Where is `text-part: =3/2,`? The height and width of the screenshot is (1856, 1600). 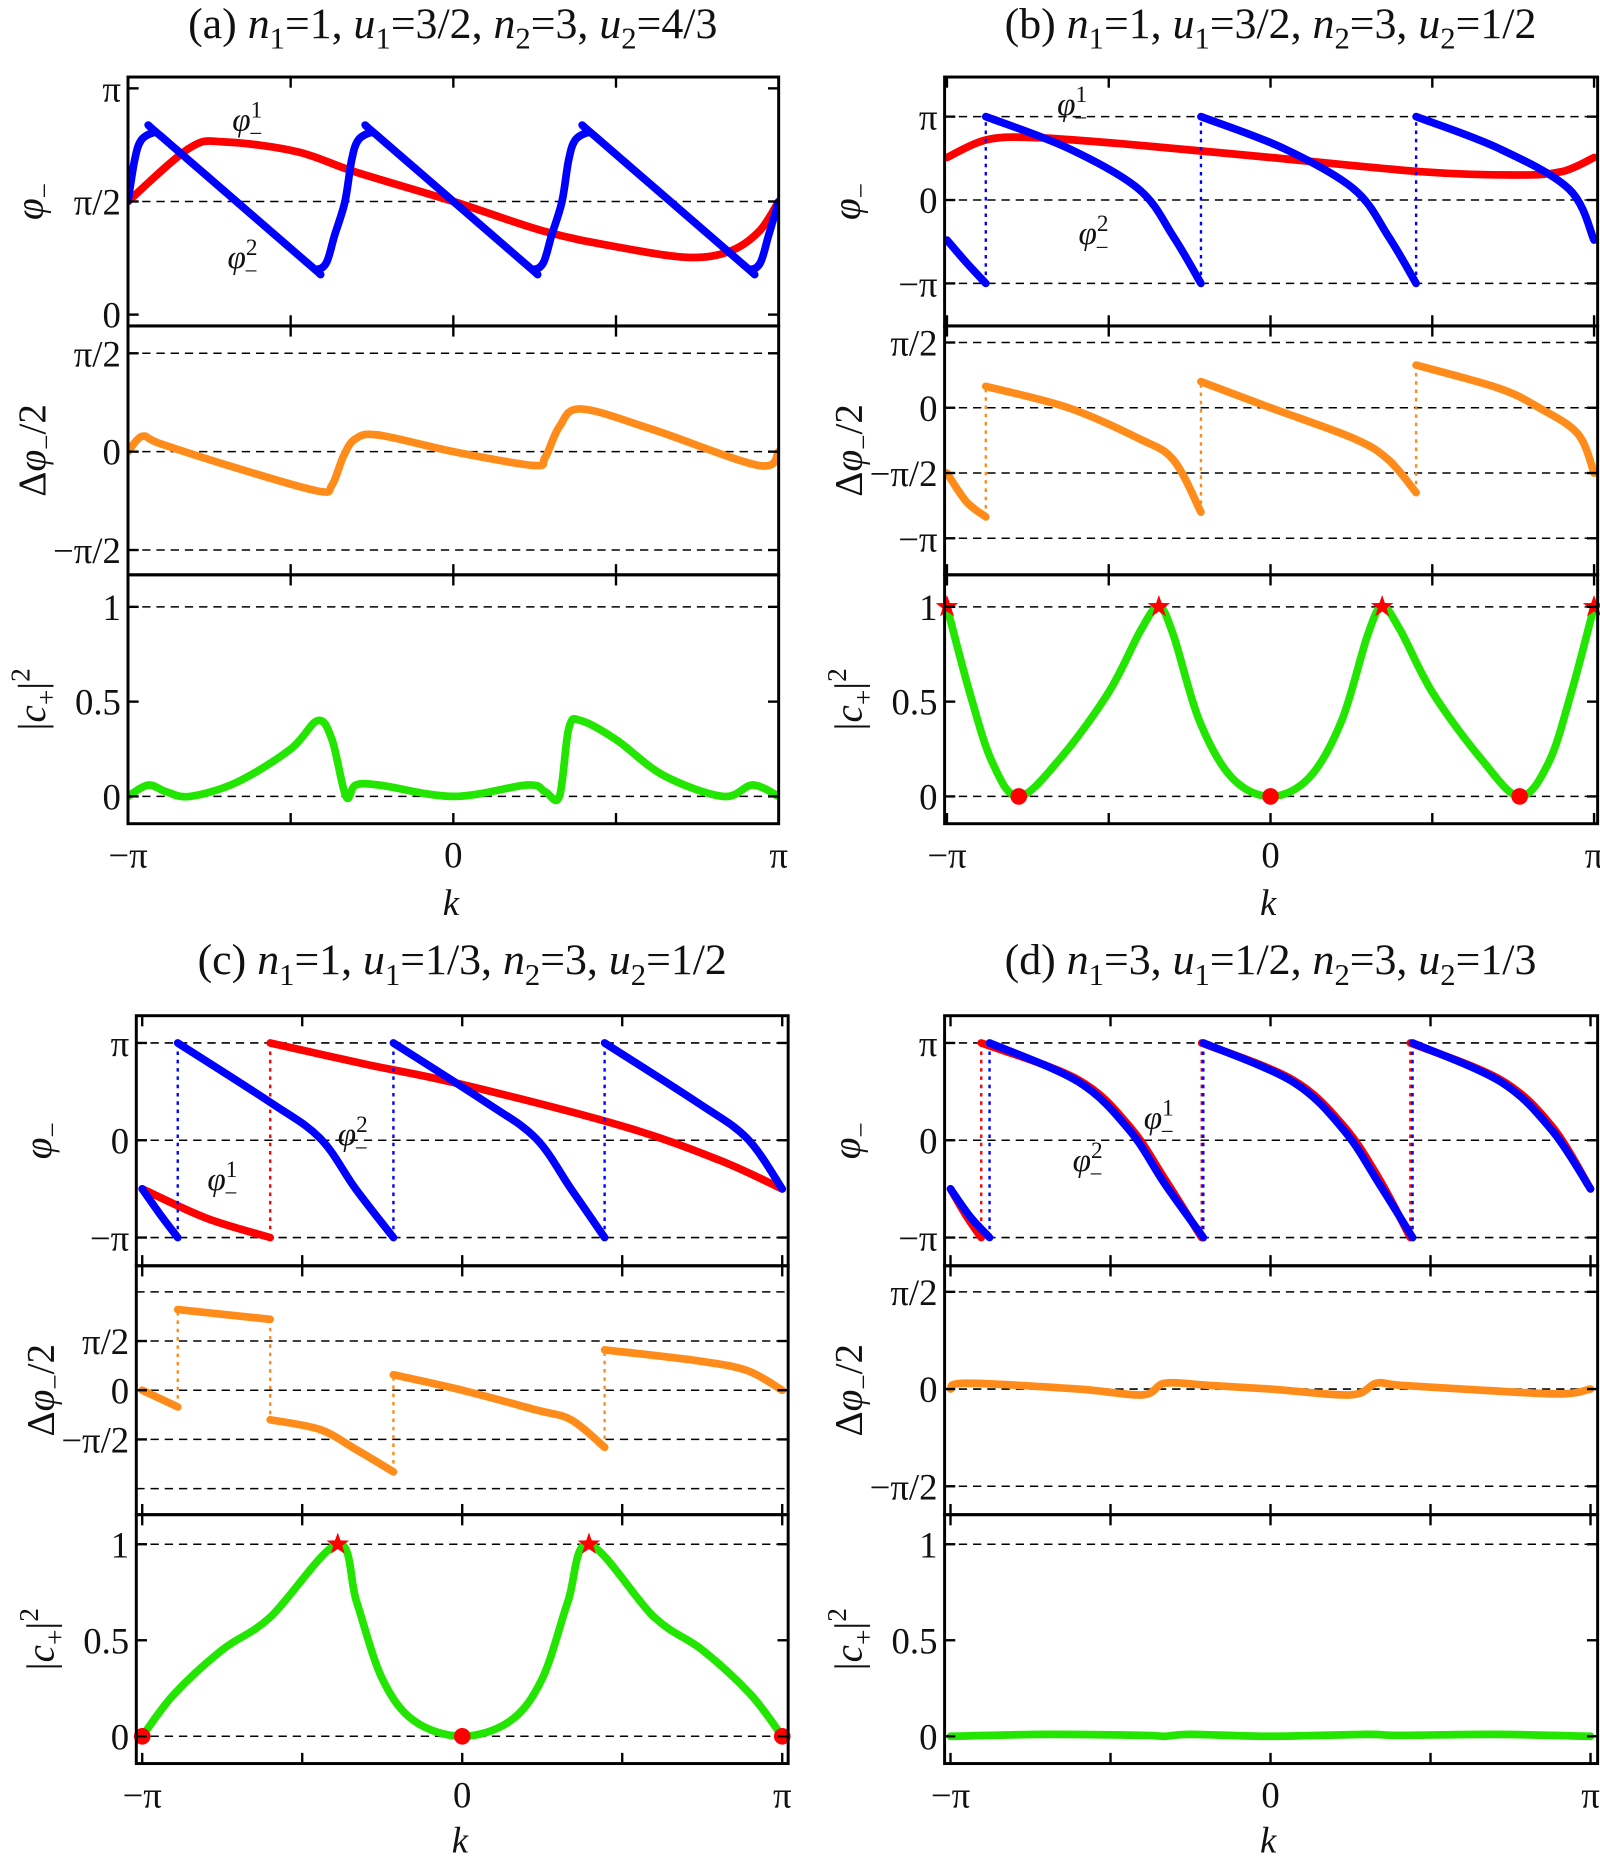 text-part: =3/2, is located at coordinates (442, 24).